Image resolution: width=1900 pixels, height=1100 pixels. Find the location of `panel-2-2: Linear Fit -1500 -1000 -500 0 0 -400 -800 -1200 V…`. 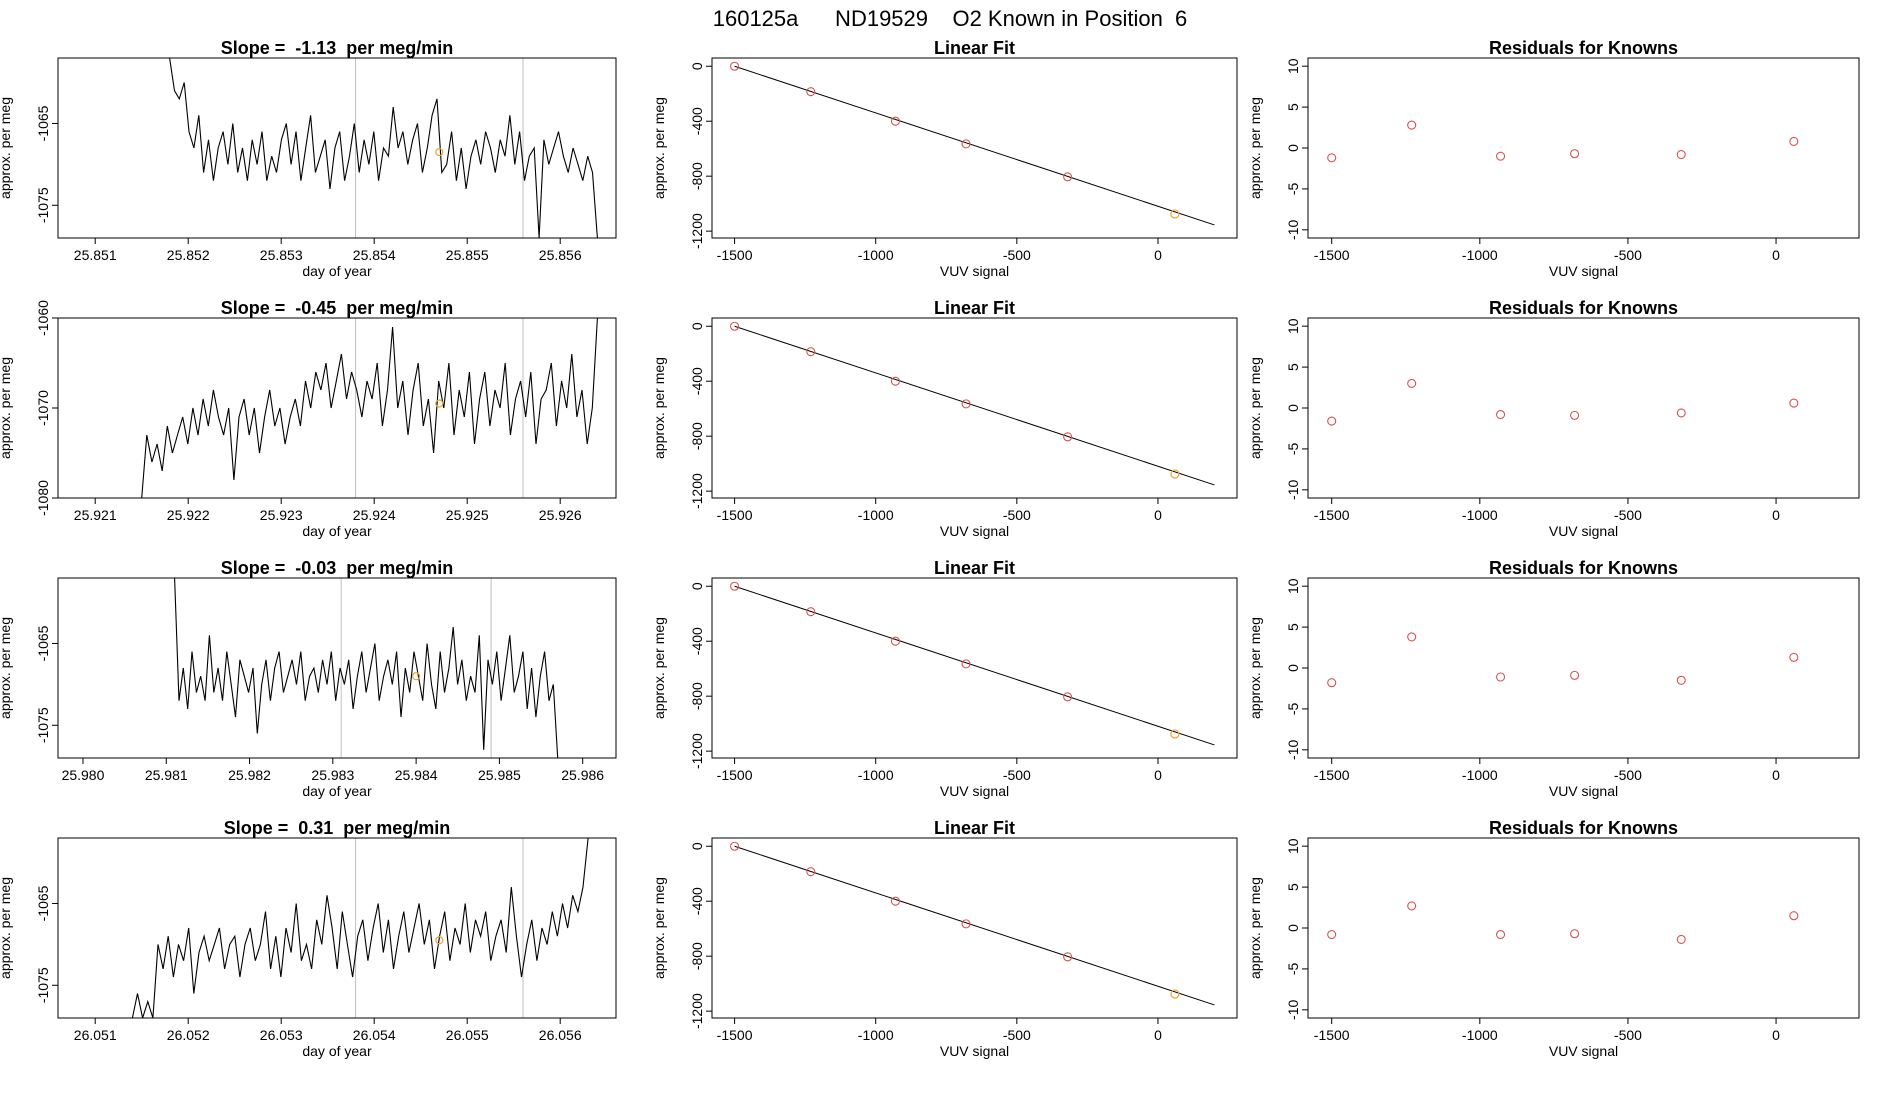

panel-2-2: Linear Fit -1500 -1000 -500 0 0 -400 -800 -1200 V… is located at coordinates (944, 418).